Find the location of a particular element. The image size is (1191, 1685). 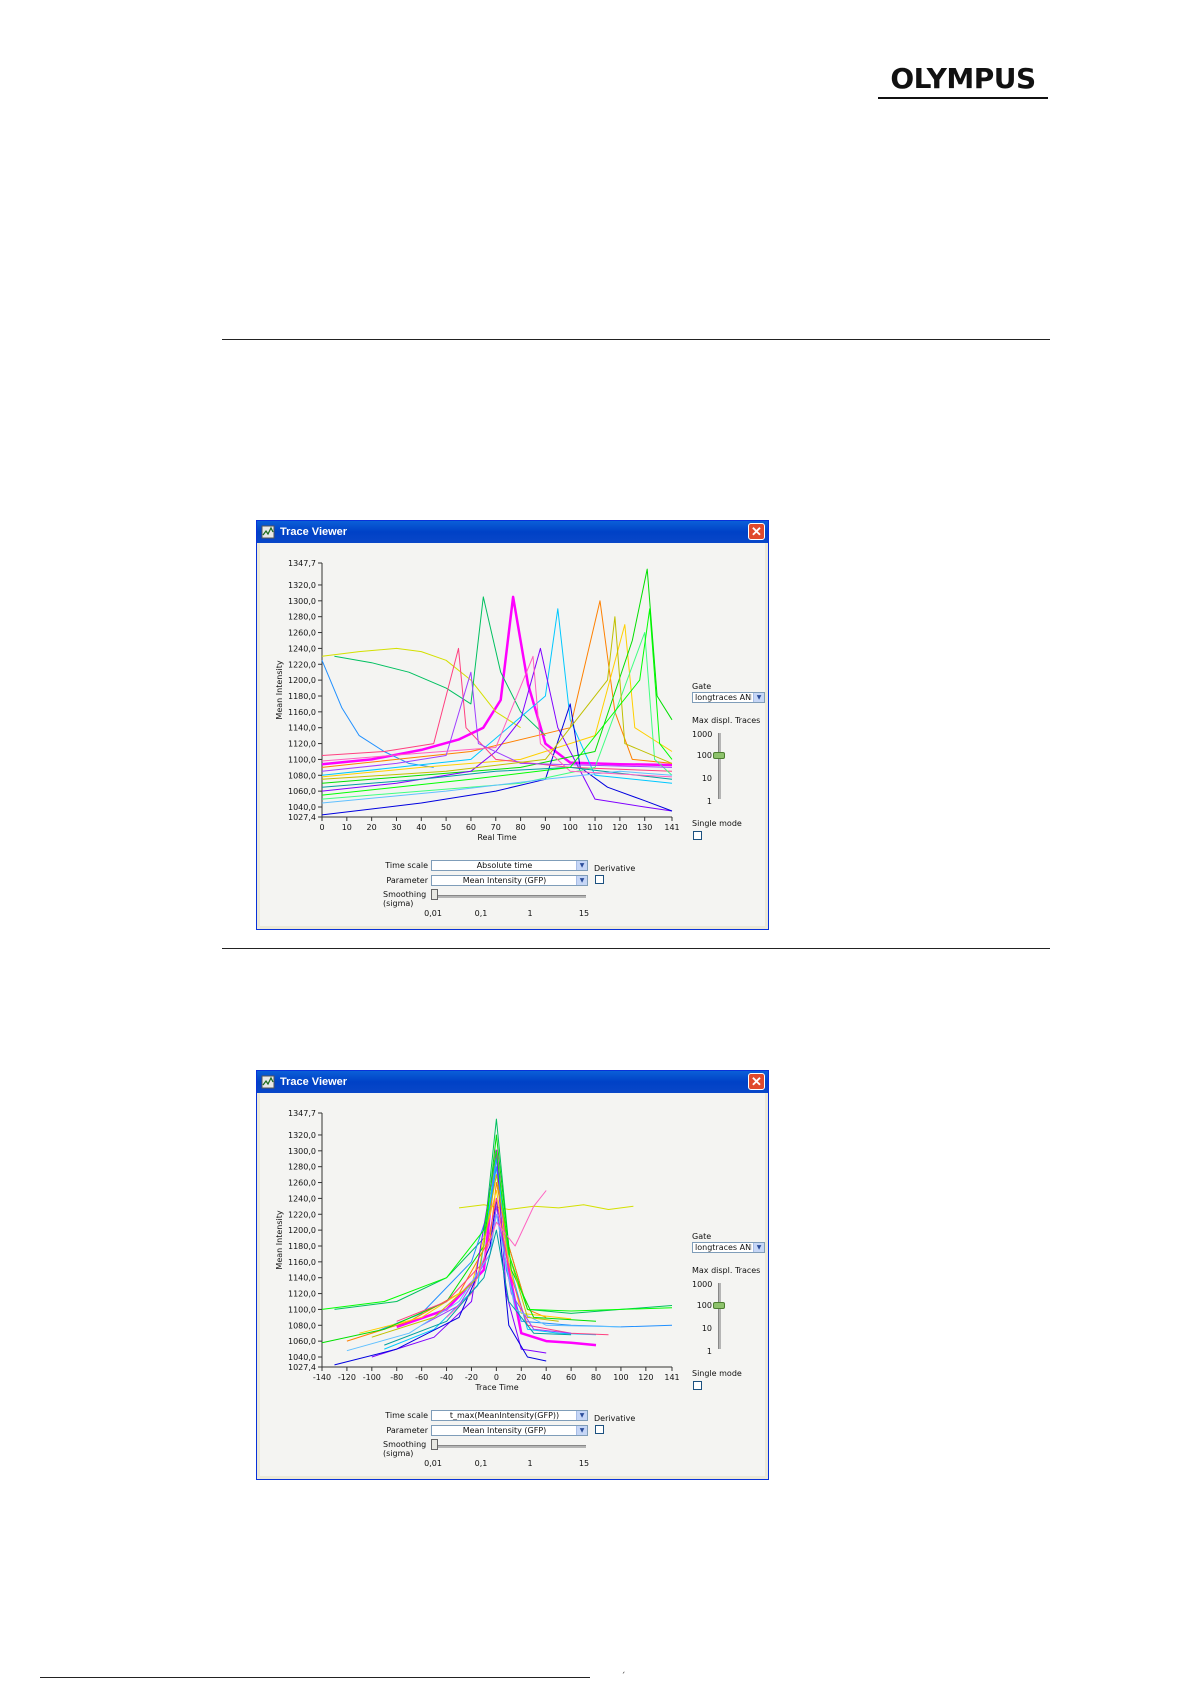

gate-label: Gate is located at coordinates (702, 686).